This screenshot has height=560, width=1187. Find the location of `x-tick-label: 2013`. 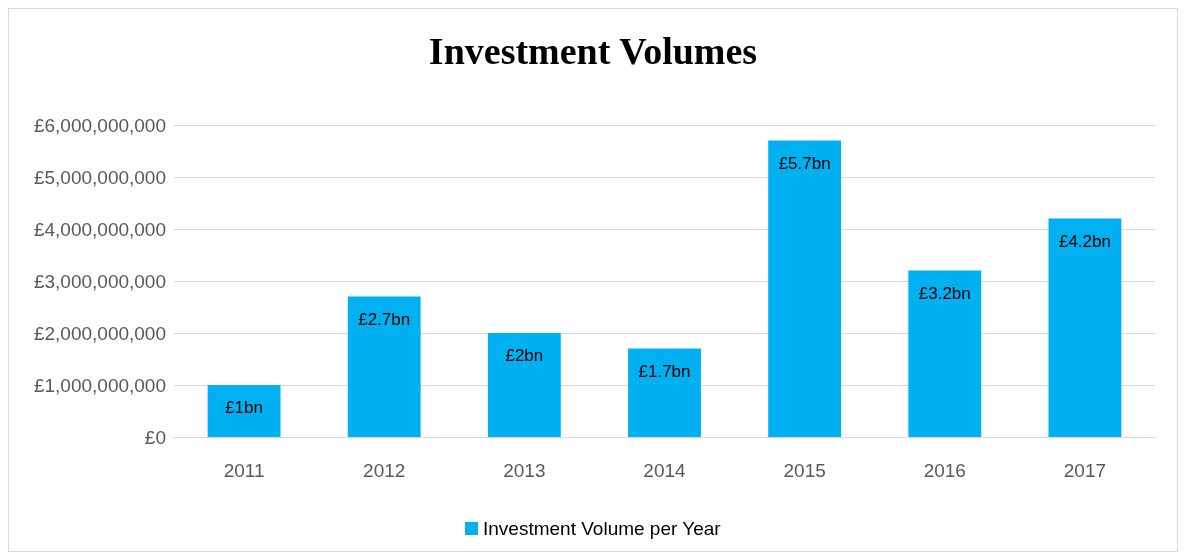

x-tick-label: 2013 is located at coordinates (524, 470).